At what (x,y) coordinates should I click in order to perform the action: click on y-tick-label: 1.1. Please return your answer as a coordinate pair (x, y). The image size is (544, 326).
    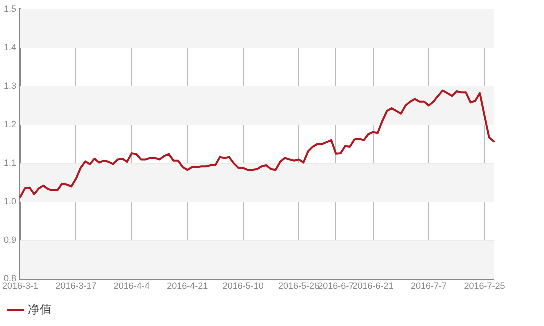
    Looking at the image, I should click on (10, 163).